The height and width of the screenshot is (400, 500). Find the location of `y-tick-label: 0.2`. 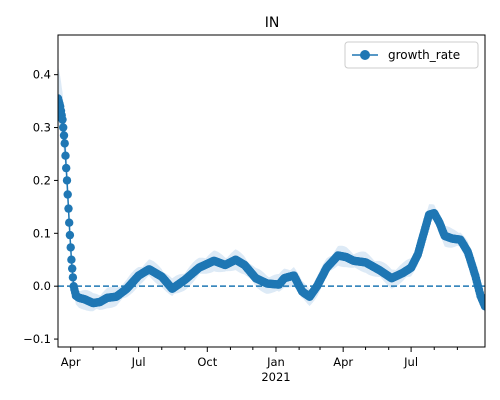

y-tick-label: 0.2 is located at coordinates (42, 180).